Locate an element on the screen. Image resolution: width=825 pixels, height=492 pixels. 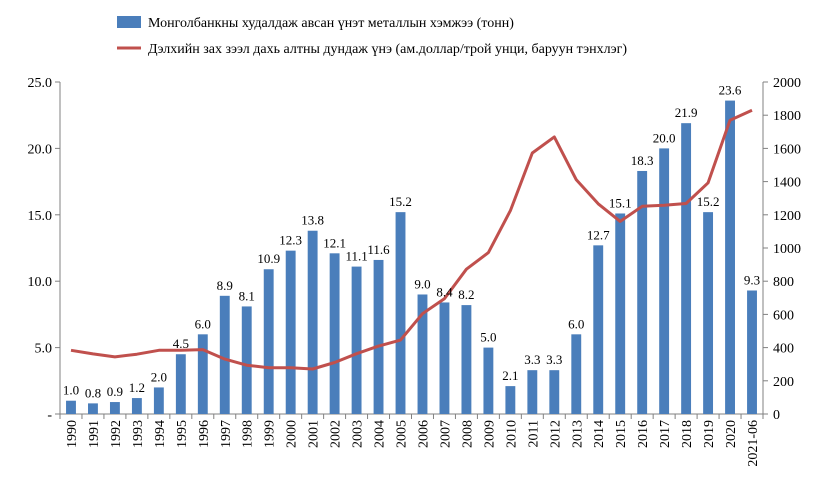
x-tick-label: 1999 is located at coordinates (270, 434).